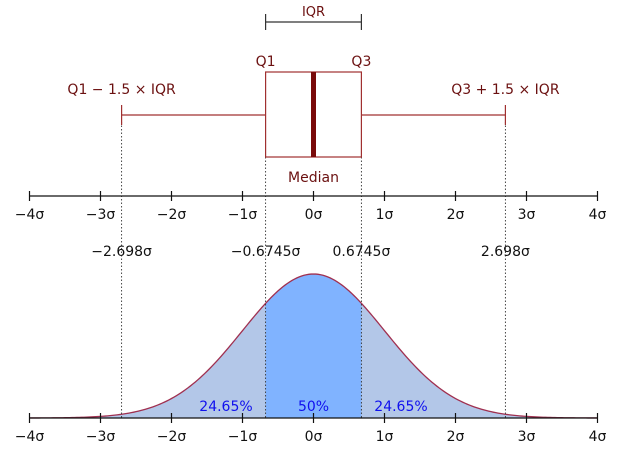  Describe the element at coordinates (313, 407) in the screenshot. I see `percent-label-center: 50%` at that location.